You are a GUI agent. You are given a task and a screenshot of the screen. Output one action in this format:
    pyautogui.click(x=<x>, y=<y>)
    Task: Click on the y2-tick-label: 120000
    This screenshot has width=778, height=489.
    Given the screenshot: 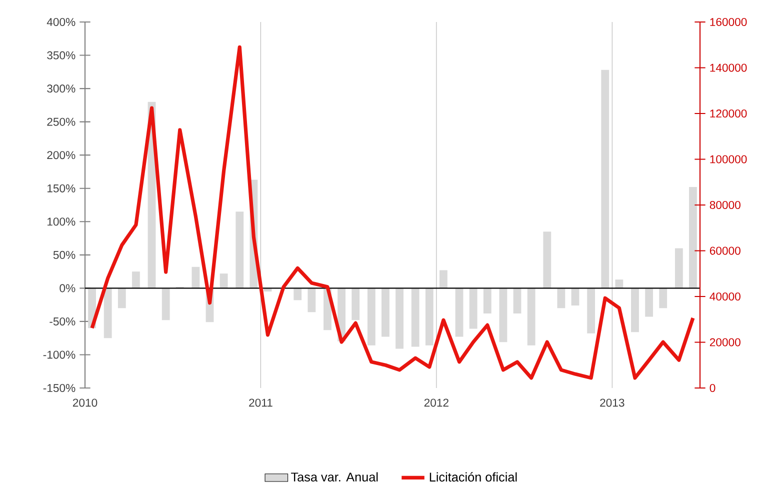 What is the action you would take?
    pyautogui.click(x=728, y=114)
    